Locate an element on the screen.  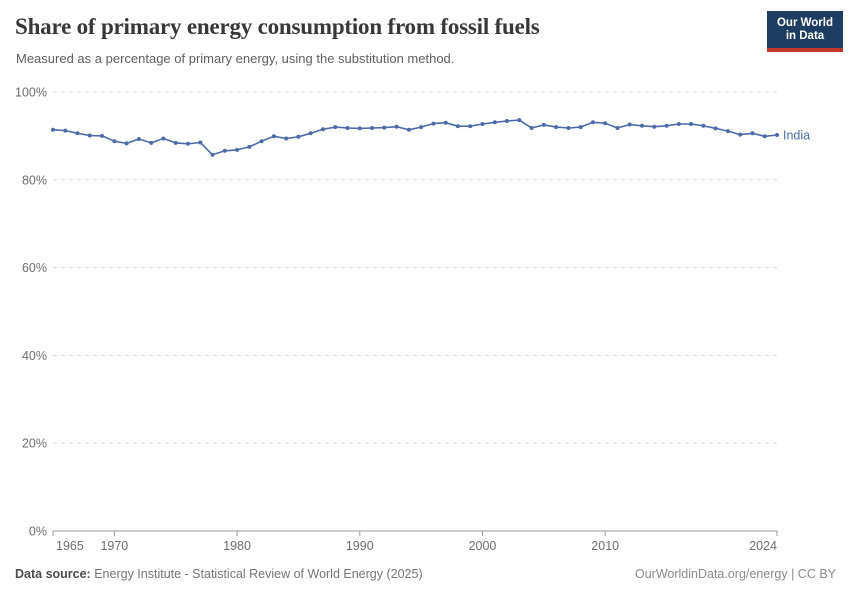
x-tick-label: 2000 is located at coordinates (483, 546).